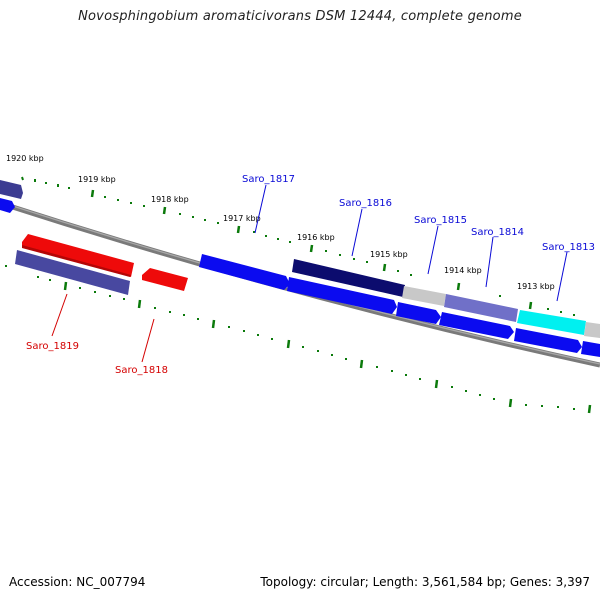  What do you see at coordinates (389, 254) in the screenshot?
I see `scale-label: 1915 kbp` at bounding box center [389, 254].